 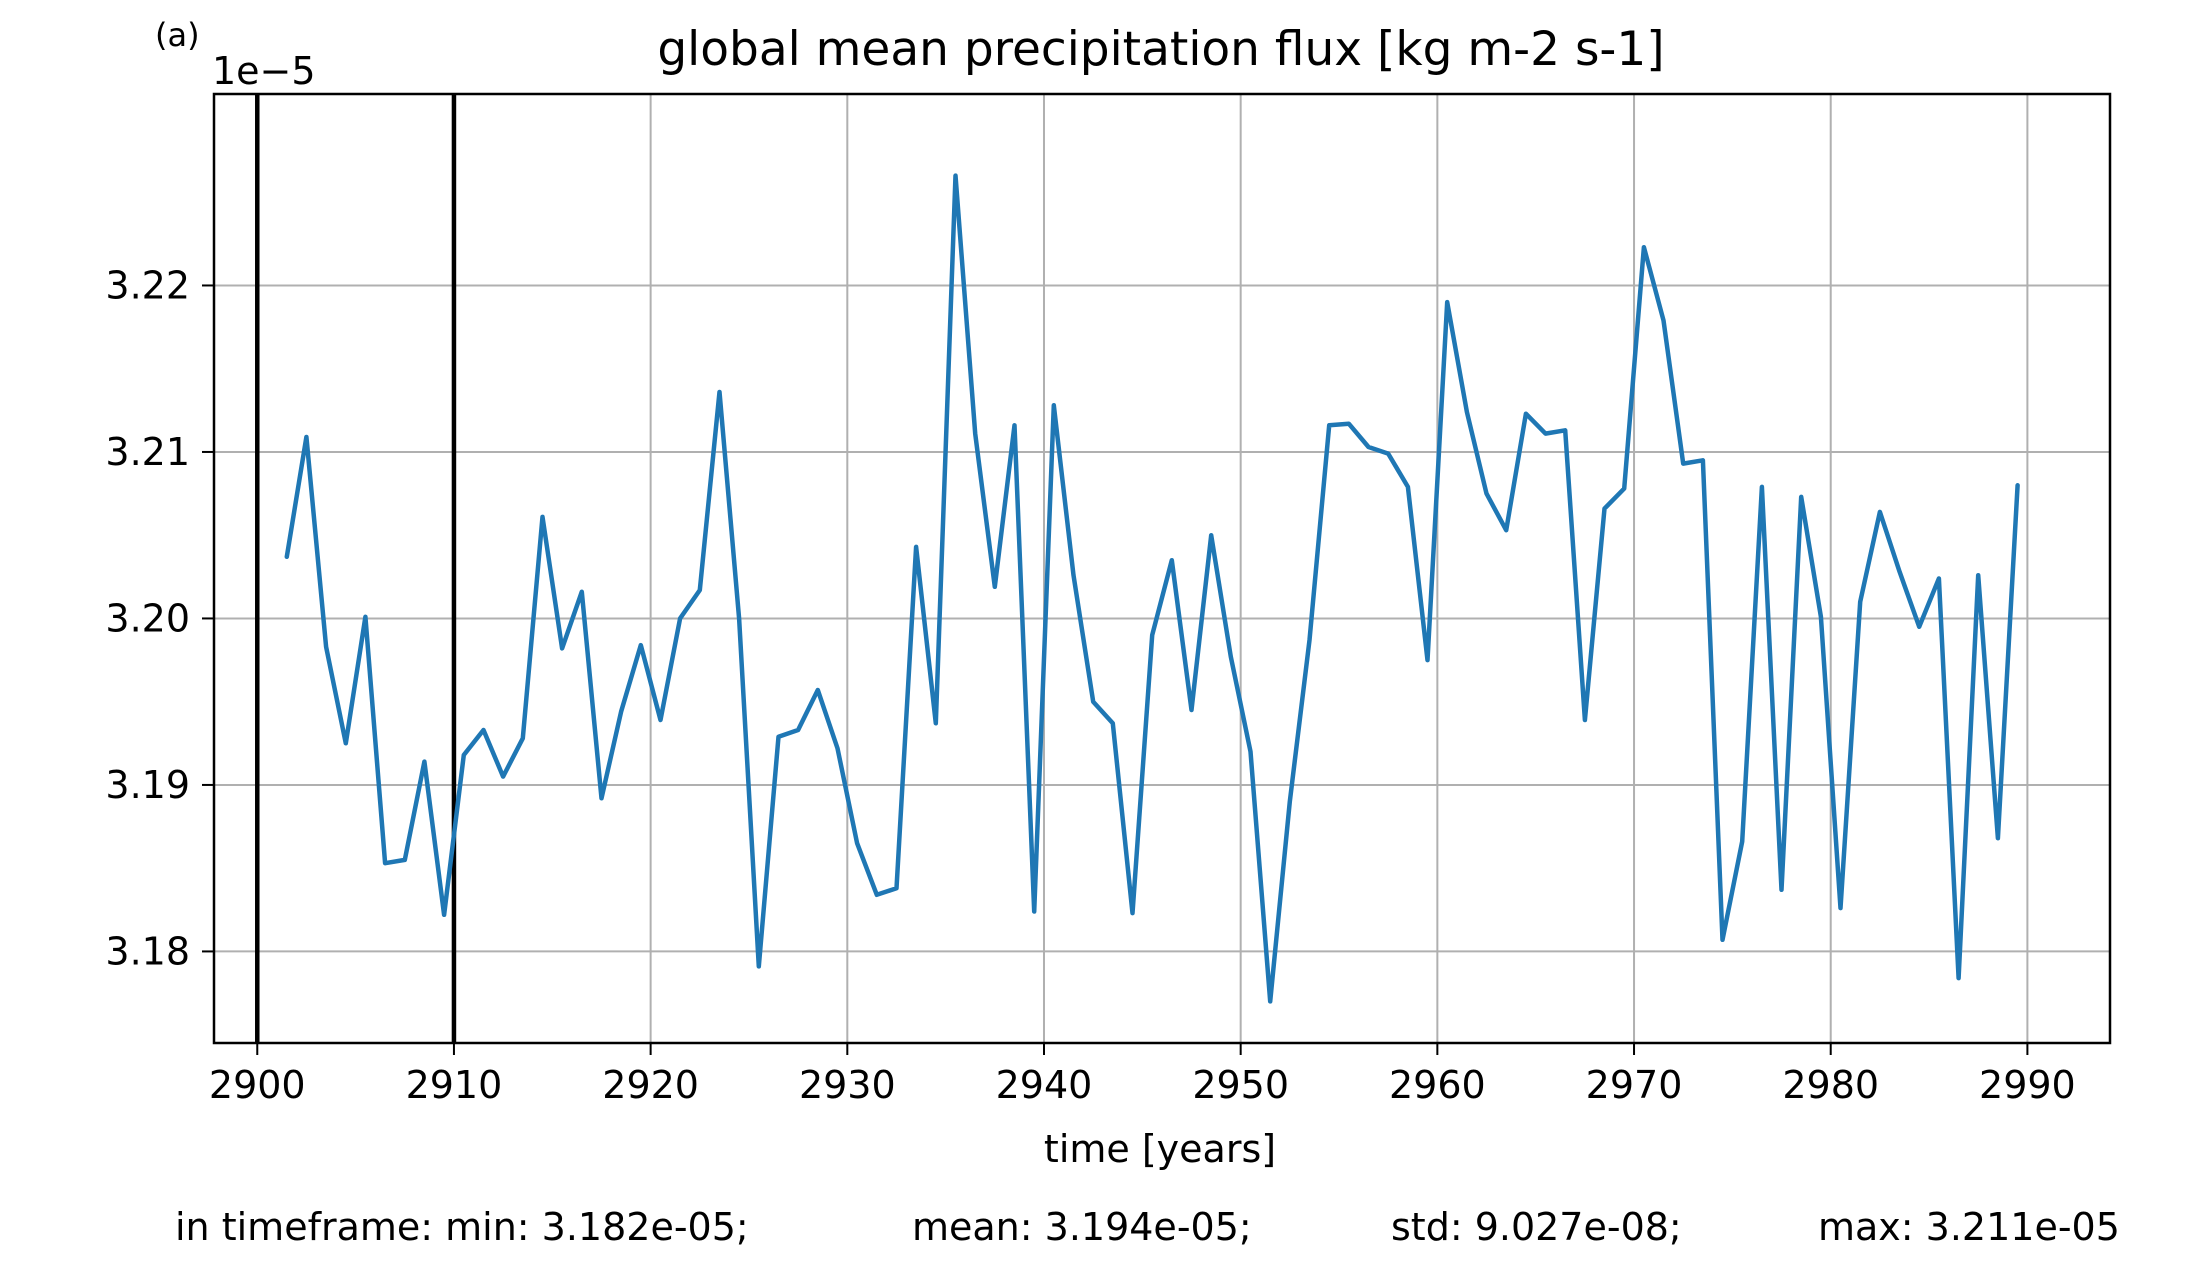 I want to click on reference-lines, so click(x=356, y=568).